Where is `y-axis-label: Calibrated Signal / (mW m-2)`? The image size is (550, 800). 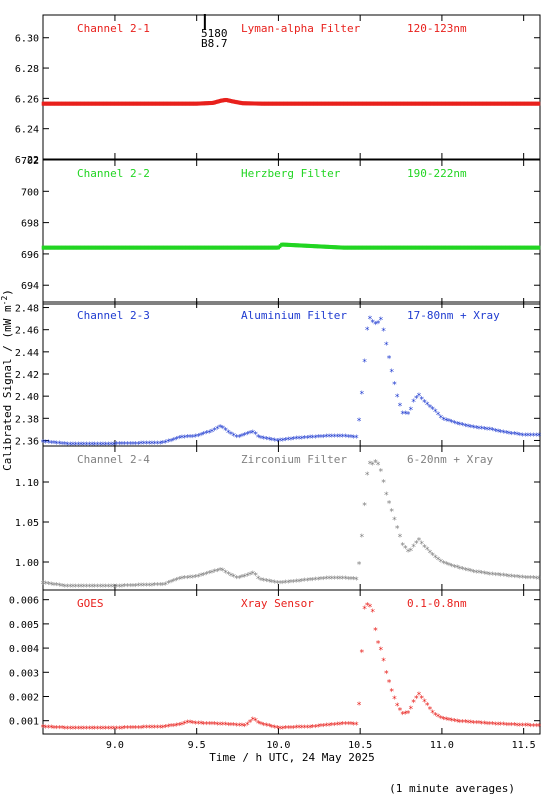
y-axis-label: Calibrated Signal / (mW m-2) is located at coordinates (7, 380).